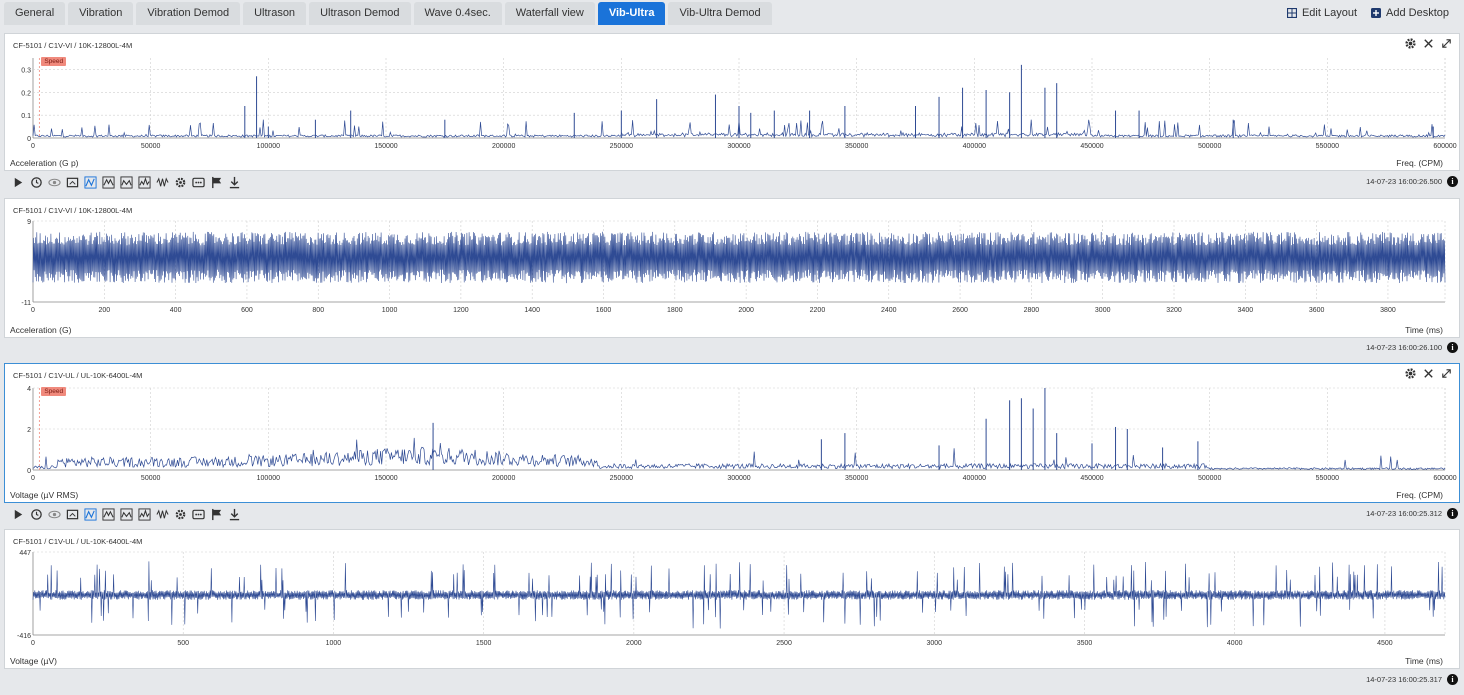 This screenshot has width=1464, height=695. I want to click on x-tick-label: 3000, so click(934, 643).